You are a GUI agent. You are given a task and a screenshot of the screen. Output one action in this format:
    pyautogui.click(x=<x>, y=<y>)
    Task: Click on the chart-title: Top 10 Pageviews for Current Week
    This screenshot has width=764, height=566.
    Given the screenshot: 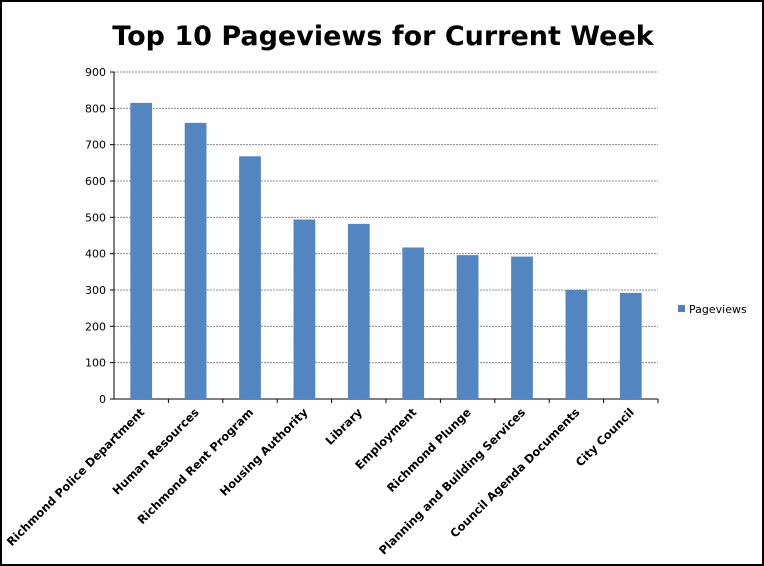 What is the action you would take?
    pyautogui.click(x=383, y=36)
    